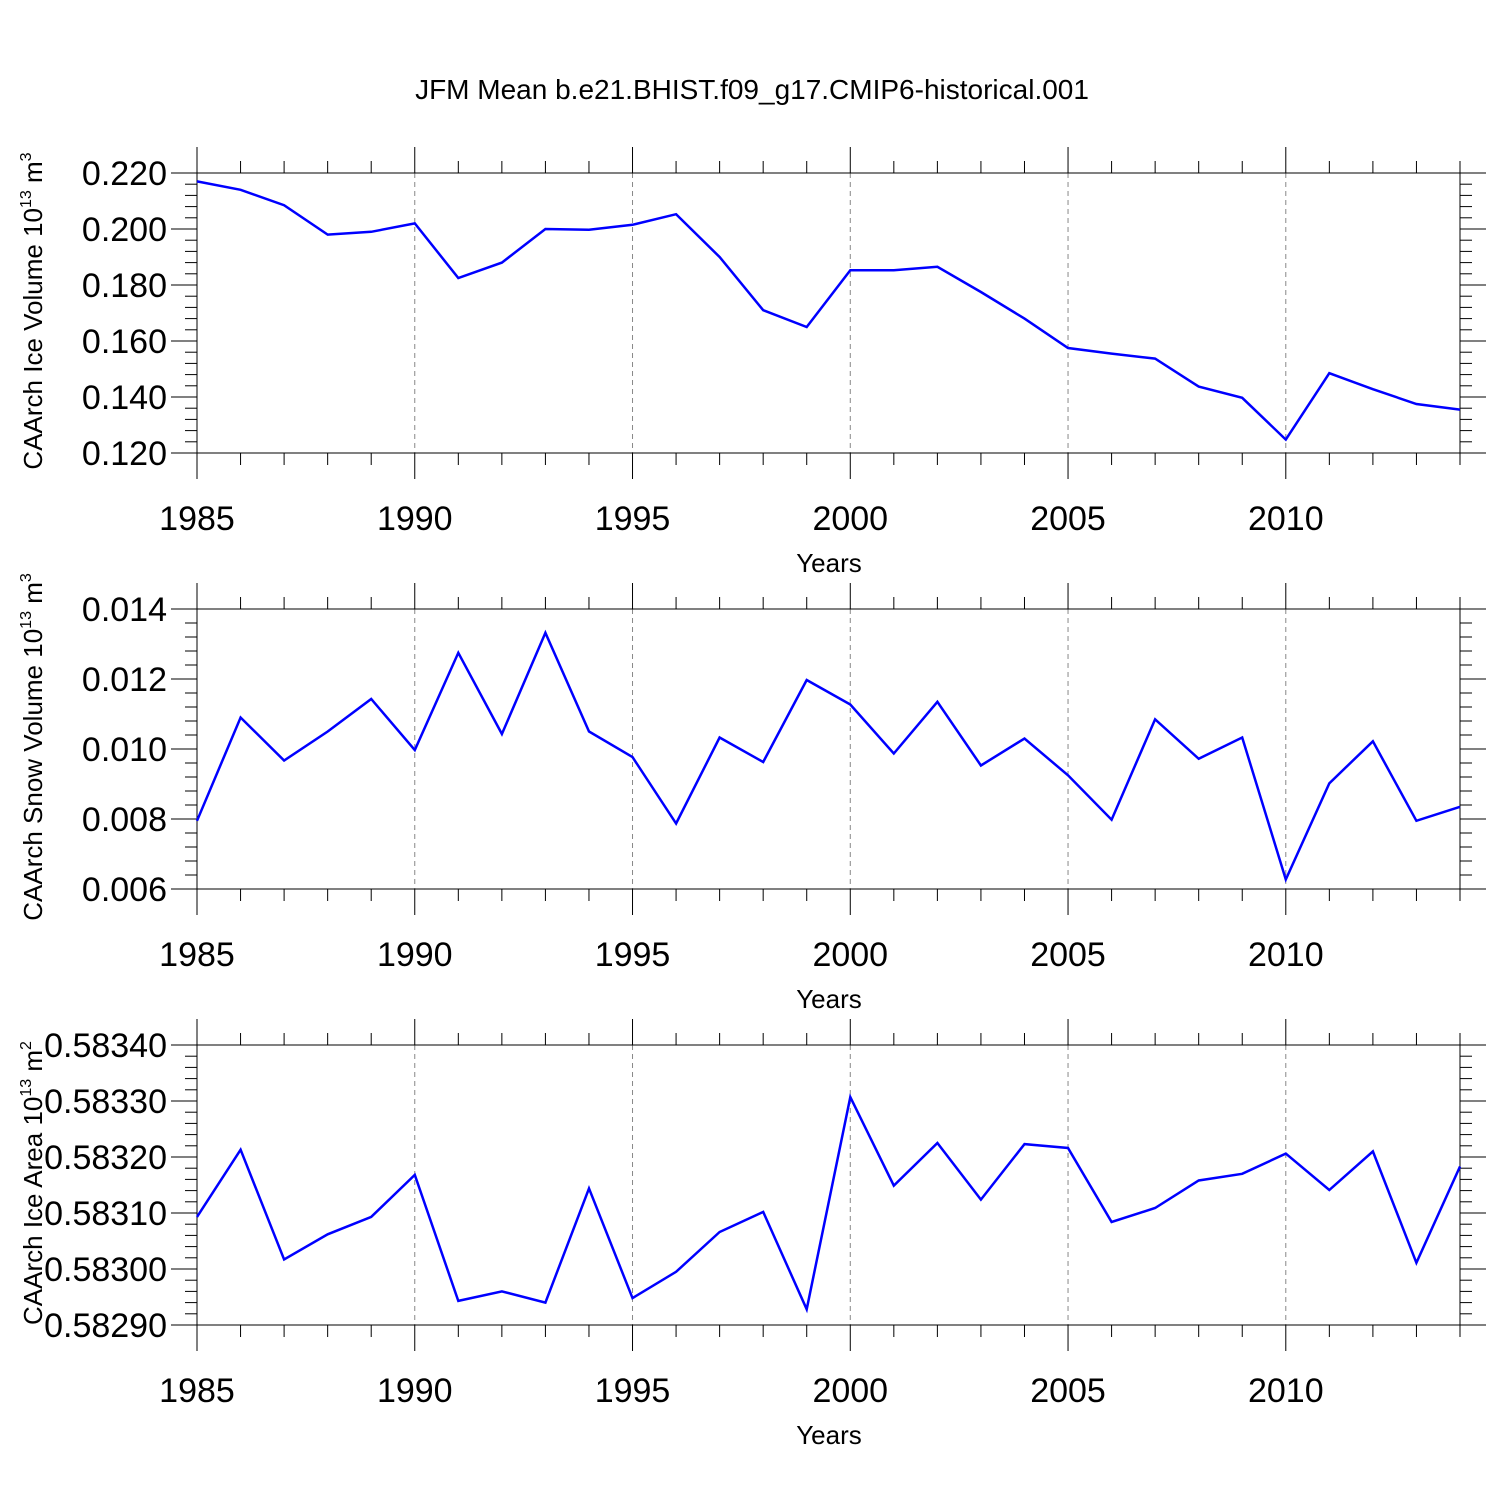  What do you see at coordinates (105, 1102) in the screenshot?
I see `y-tick-label: 0.58330` at bounding box center [105, 1102].